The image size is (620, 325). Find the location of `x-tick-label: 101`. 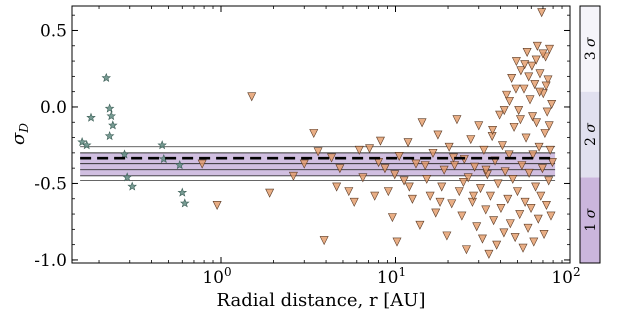

x-tick-label: 101 is located at coordinates (391, 276).